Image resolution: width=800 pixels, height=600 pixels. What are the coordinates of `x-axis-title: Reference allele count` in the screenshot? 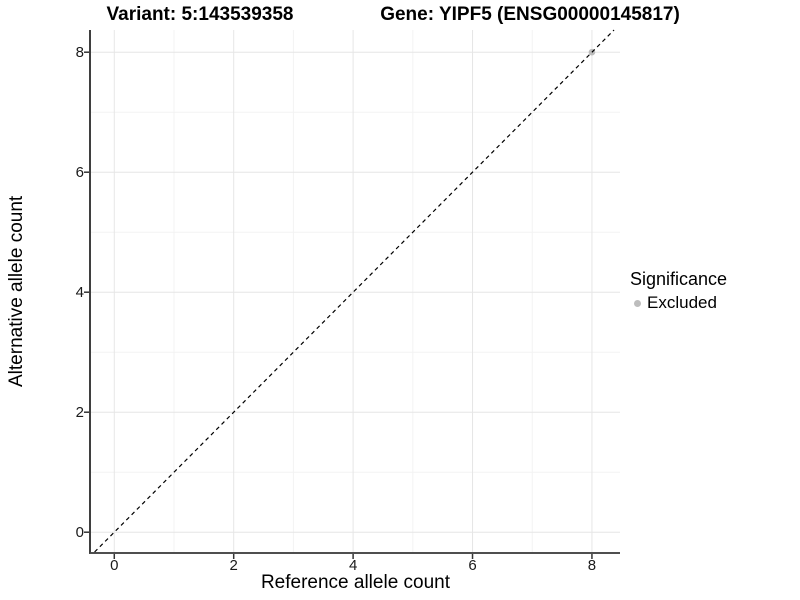 It's located at (355, 582).